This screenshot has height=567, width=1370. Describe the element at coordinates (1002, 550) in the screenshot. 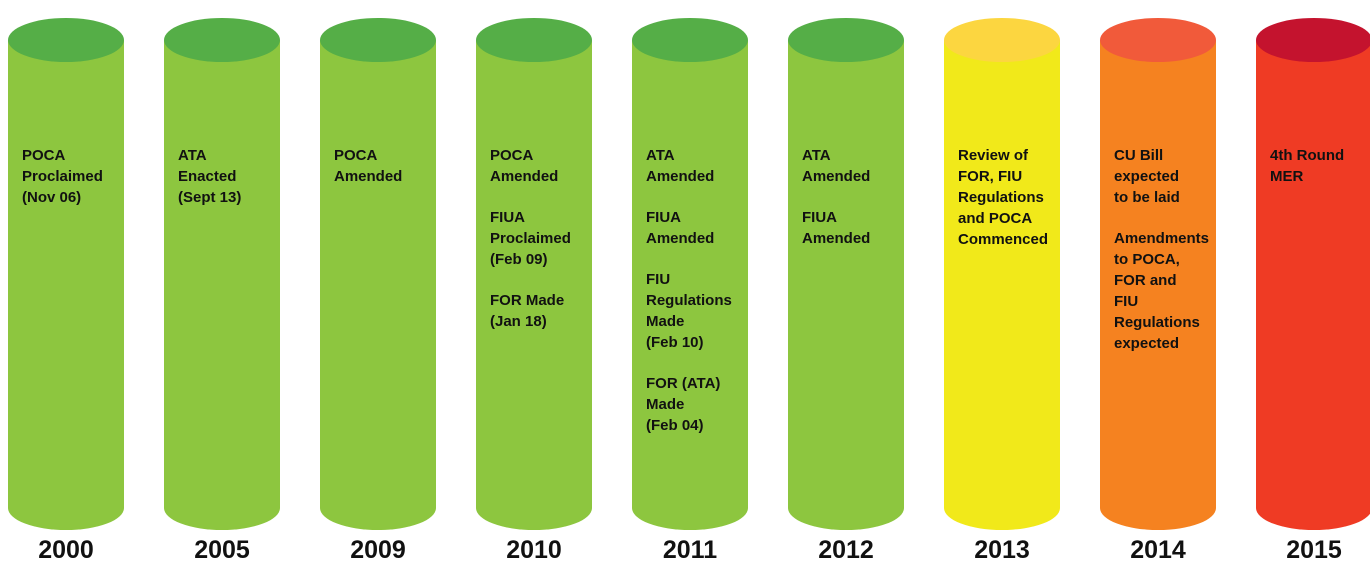

I see `year-label: 2013` at that location.